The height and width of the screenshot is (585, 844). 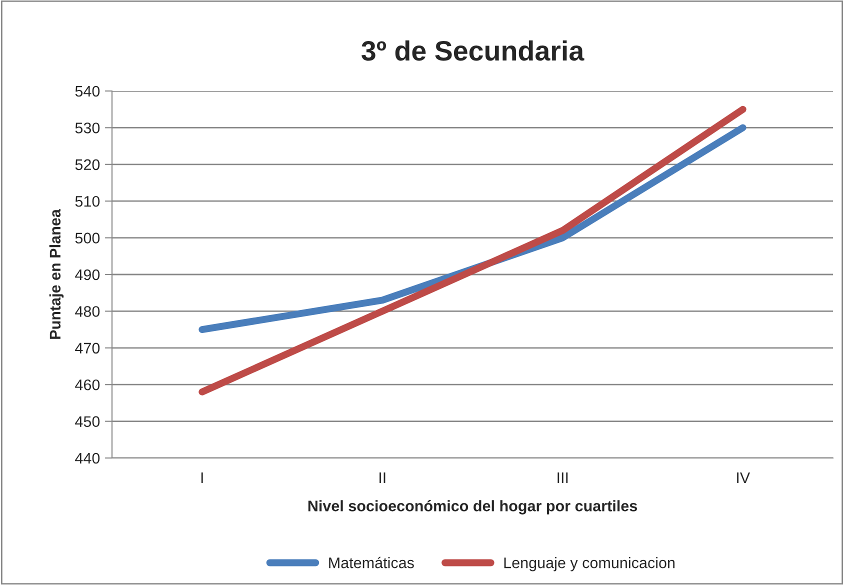 I want to click on y-tick-label: 500, so click(x=87, y=238).